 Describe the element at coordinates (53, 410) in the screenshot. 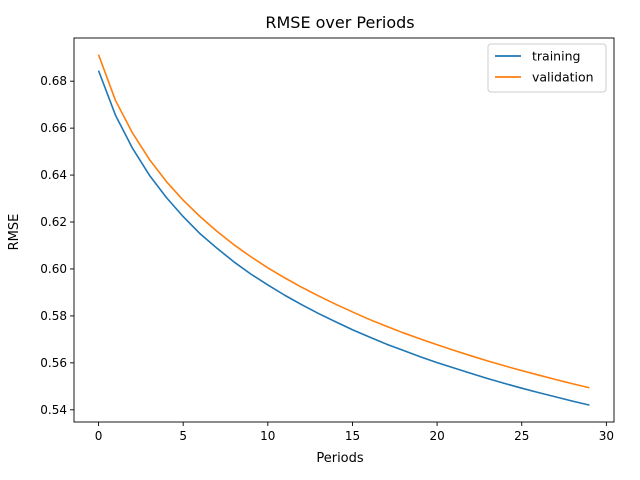

I see `y-tick-label: 0.54` at that location.